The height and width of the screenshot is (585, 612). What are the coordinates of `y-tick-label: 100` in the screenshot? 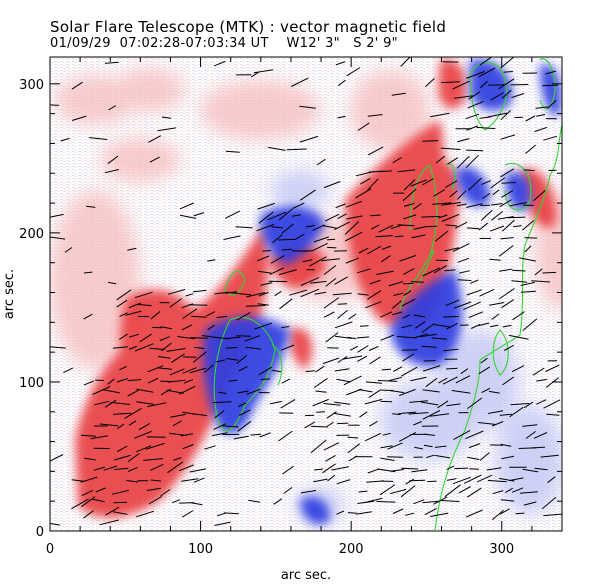 It's located at (31, 383).